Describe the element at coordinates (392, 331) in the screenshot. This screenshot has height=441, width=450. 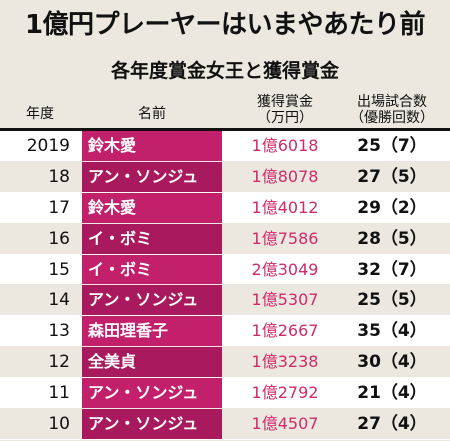
I see `starts-cell: 35（4）` at that location.